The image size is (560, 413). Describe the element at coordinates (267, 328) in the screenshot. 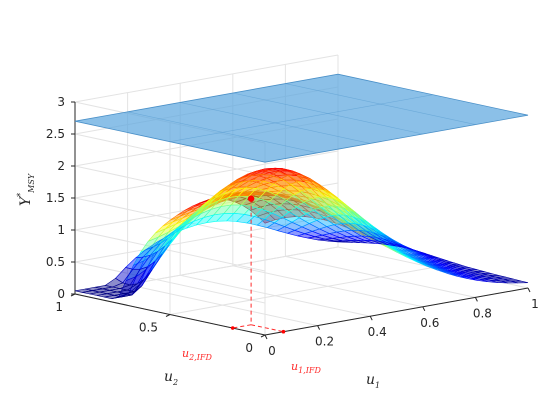

I see `u1-guide-line` at that location.